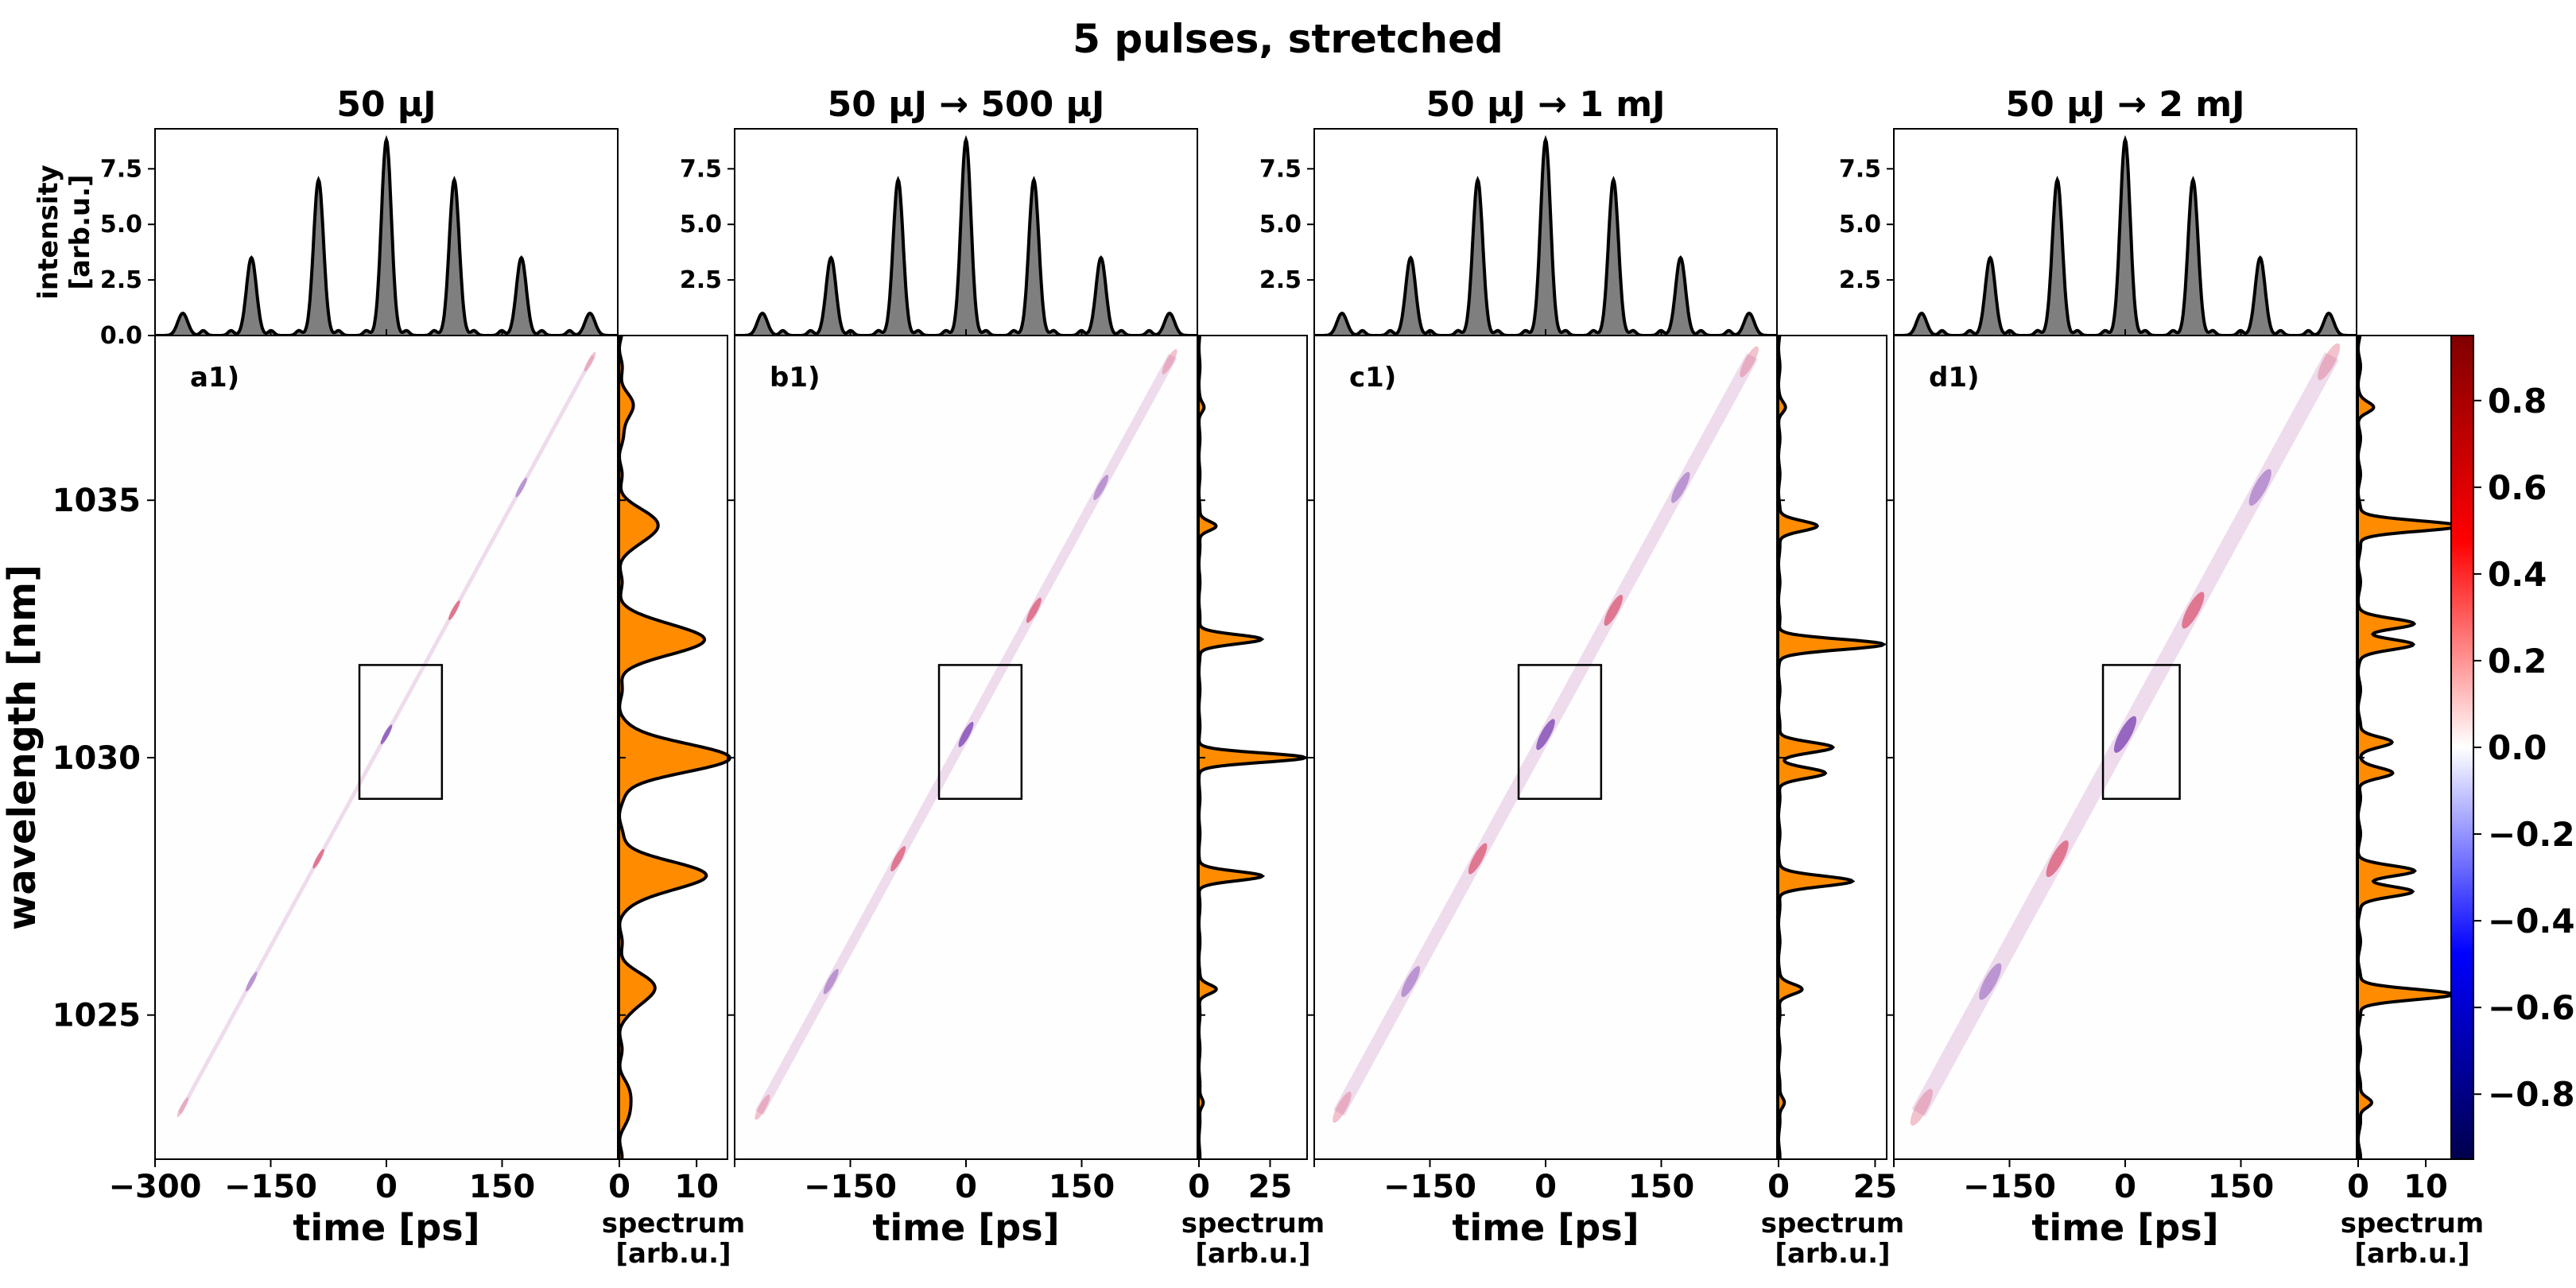 Image resolution: width=2576 pixels, height=1288 pixels. Describe the element at coordinates (48, 232) in the screenshot. I see `intensity-axis-label-line: intensity` at that location.